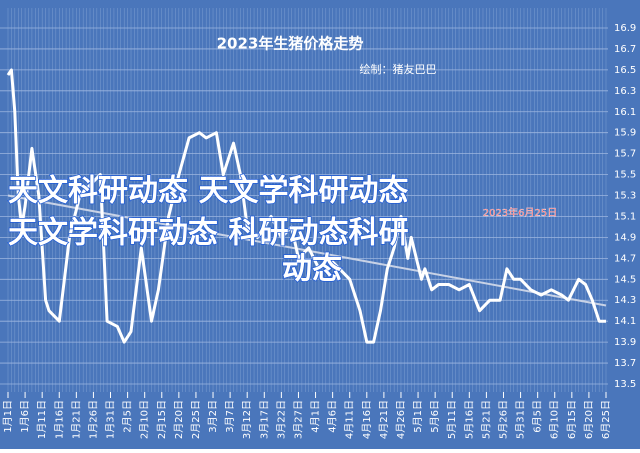 The width and height of the screenshot is (640, 453). Describe the element at coordinates (290, 44) in the screenshot. I see `chart-title: 2023年生猪价格走势` at that location.